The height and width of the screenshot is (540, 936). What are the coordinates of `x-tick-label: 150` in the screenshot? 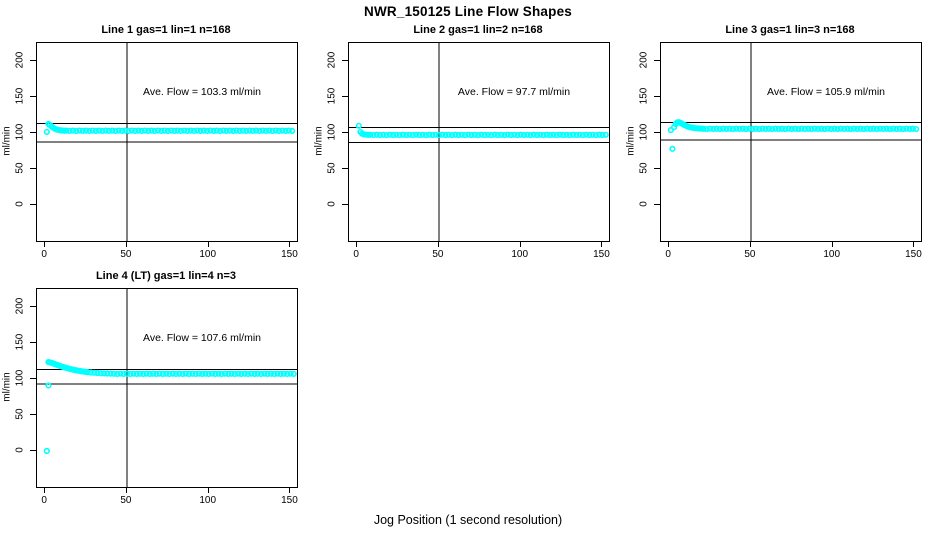 It's located at (913, 254).